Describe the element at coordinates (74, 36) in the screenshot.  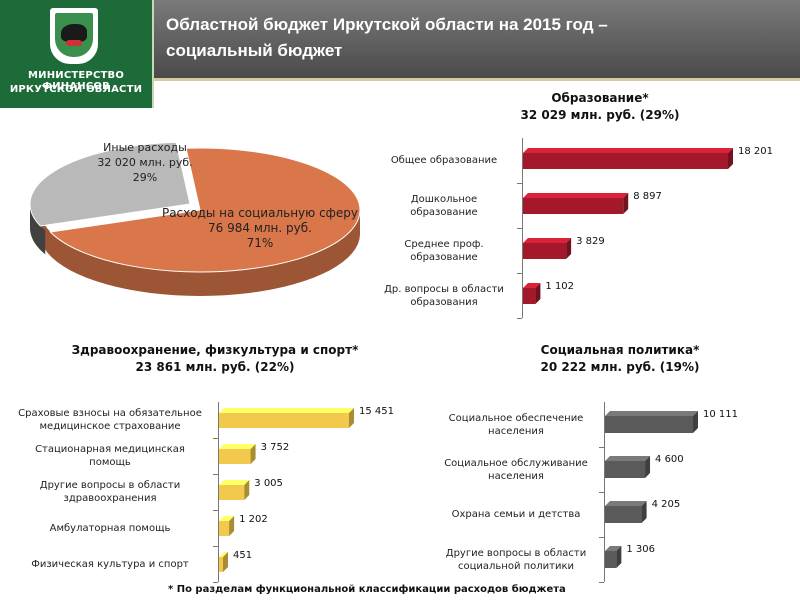
I see `coat-of-arms-icon` at that location.